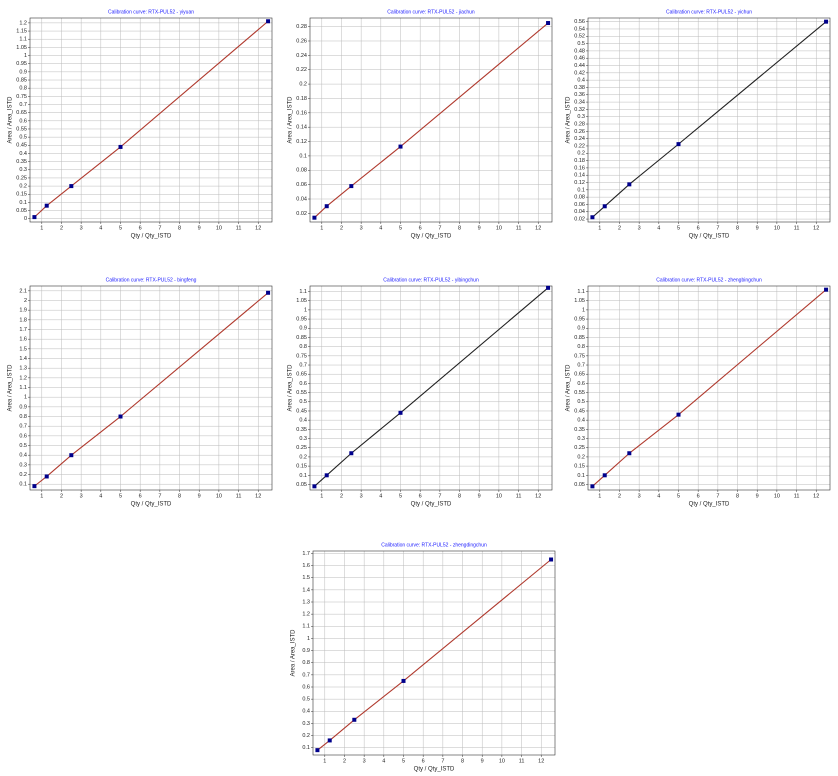 The width and height of the screenshot is (838, 776). Describe the element at coordinates (579, 205) in the screenshot. I see `y-tick-label: 0.06` at that location.